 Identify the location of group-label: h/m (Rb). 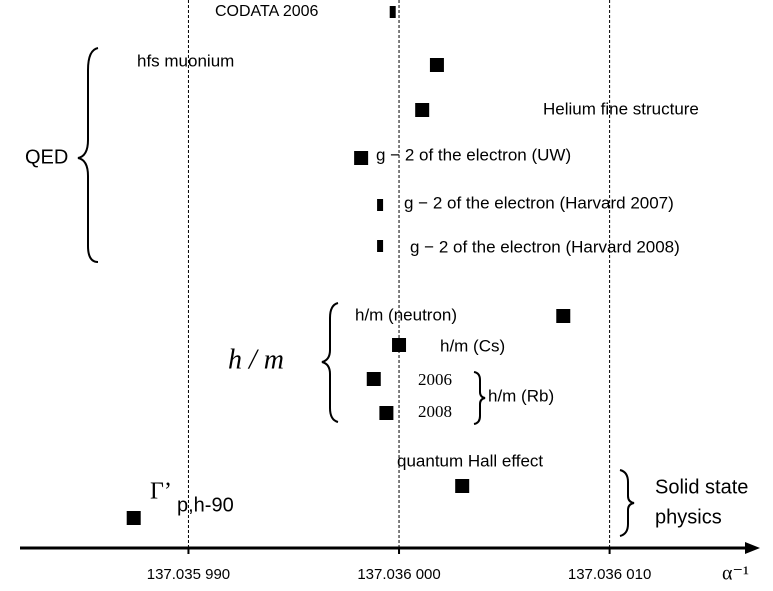
(521, 395).